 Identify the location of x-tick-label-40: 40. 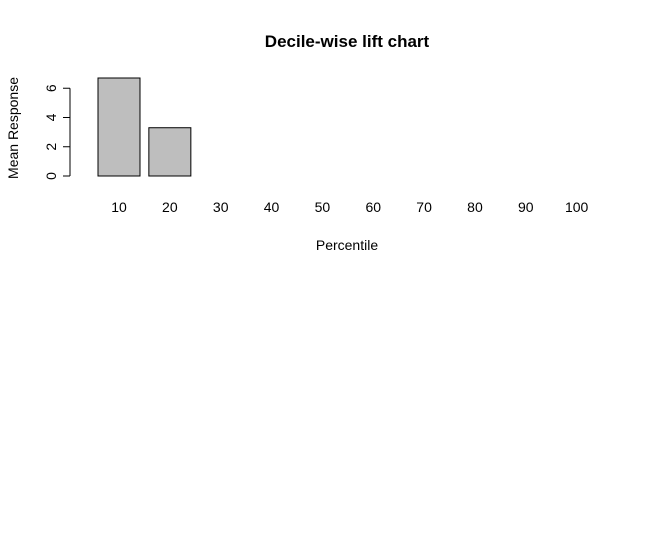
(272, 207).